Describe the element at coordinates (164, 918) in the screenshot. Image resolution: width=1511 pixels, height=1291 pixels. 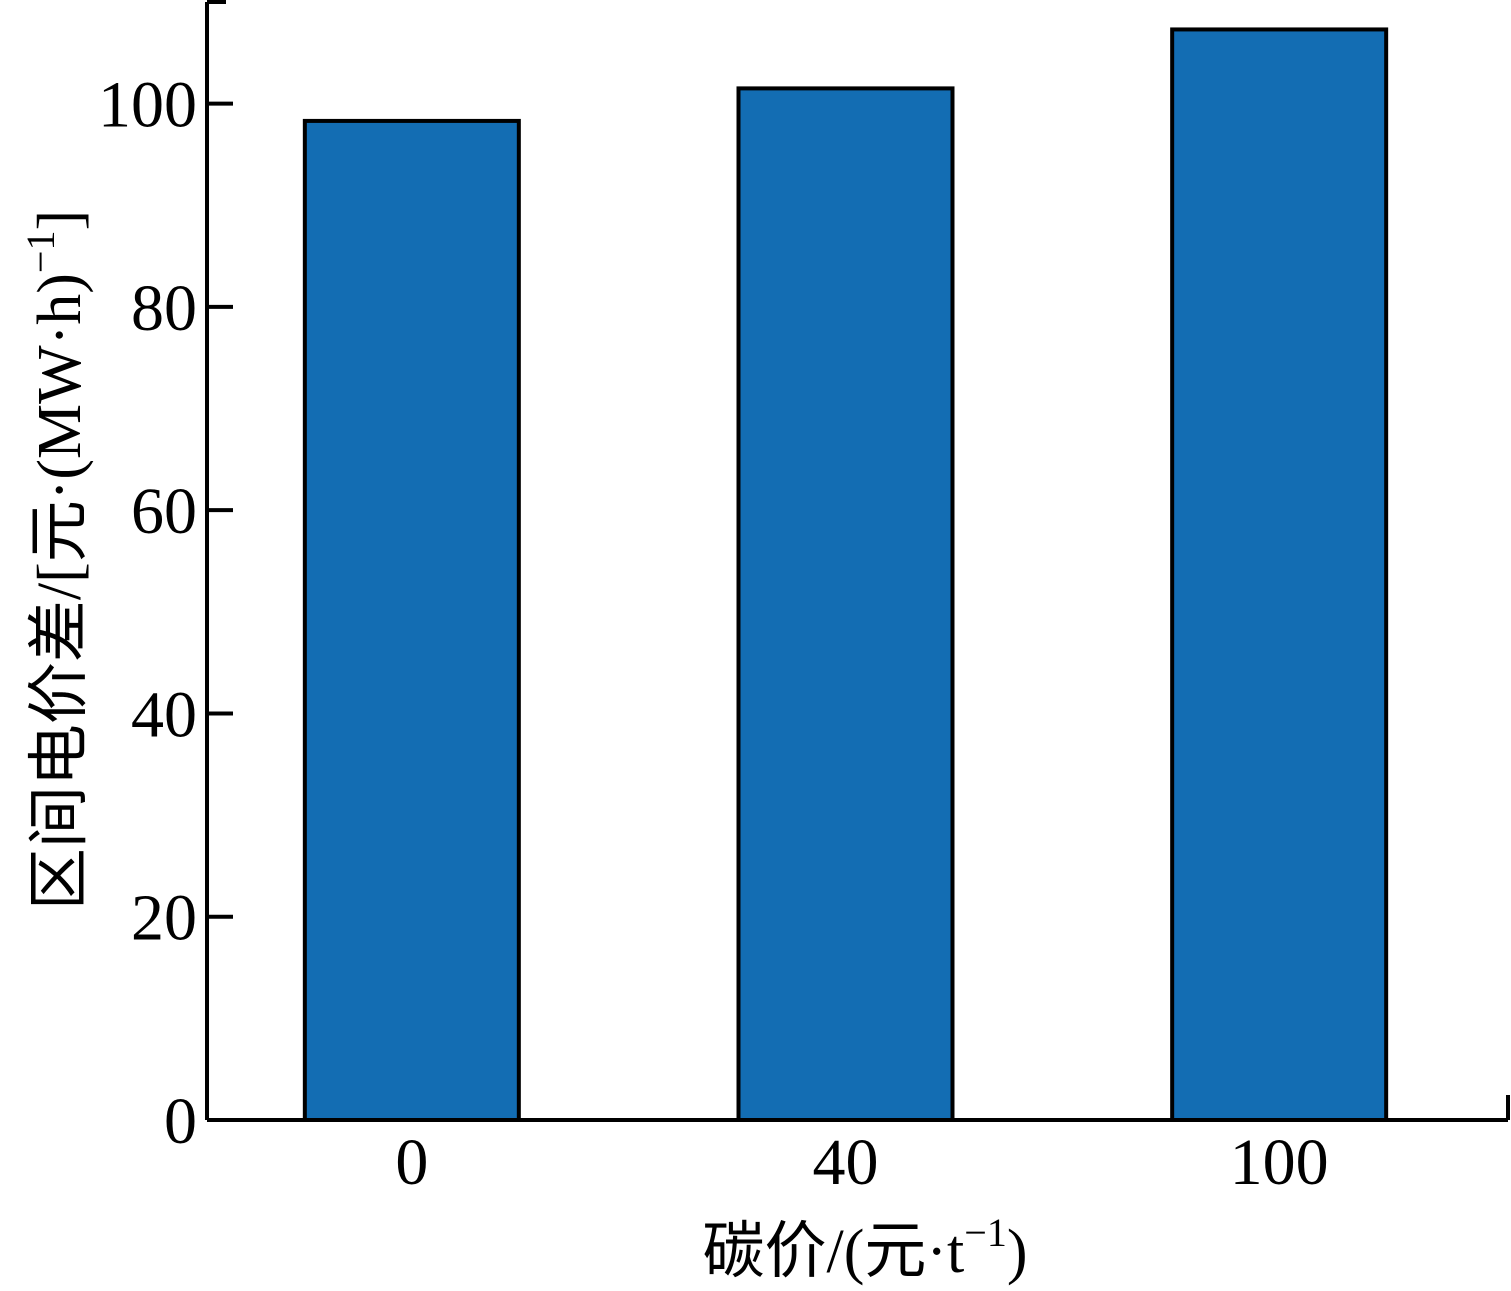
I see `y-tick-label: 20` at that location.